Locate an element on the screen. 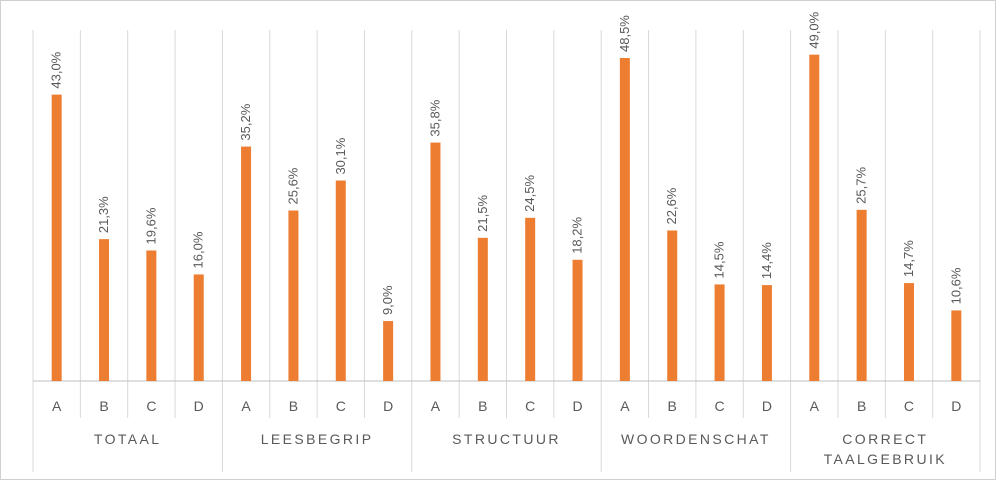  bar-totaal-c is located at coordinates (151, 315).